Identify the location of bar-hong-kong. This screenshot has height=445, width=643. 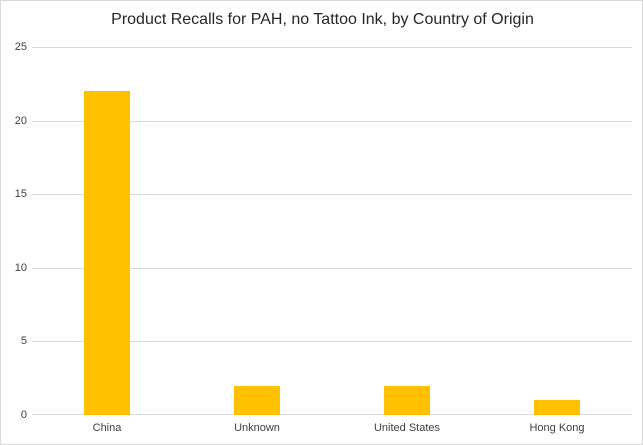
(557, 407).